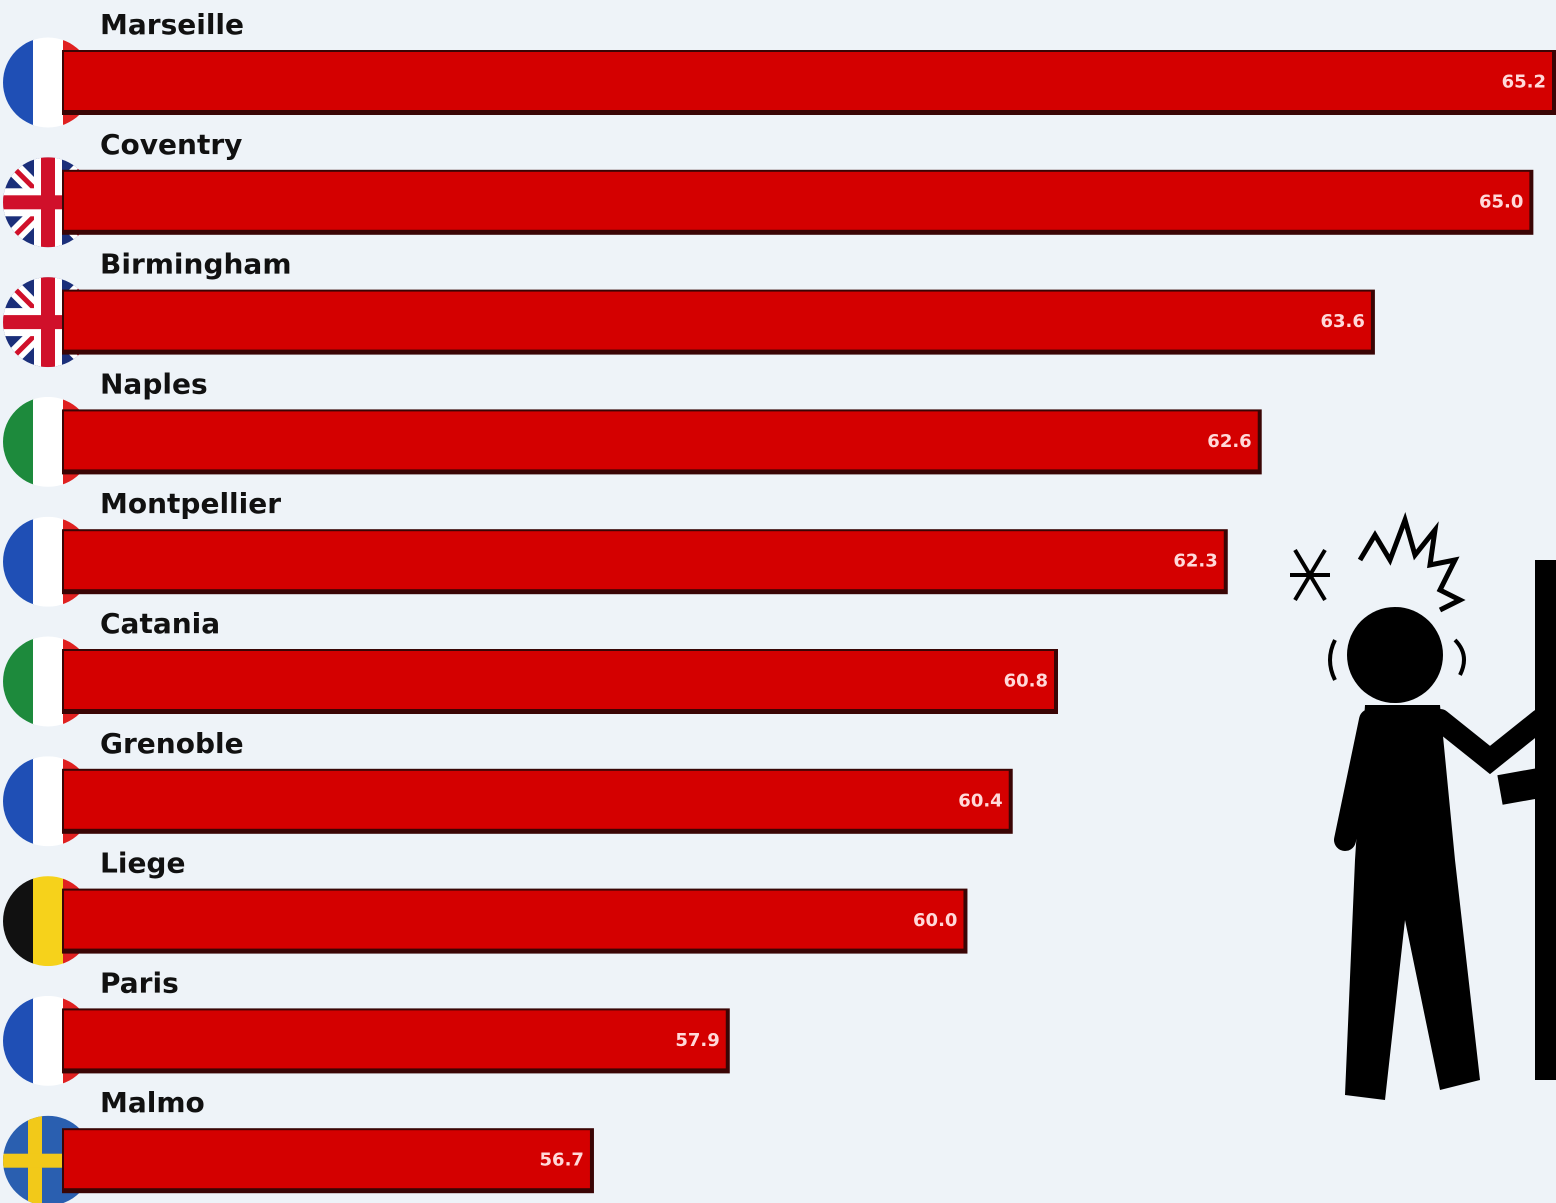 The width and height of the screenshot is (1556, 1203). What do you see at coordinates (196, 264) in the screenshot?
I see `category-label: Birmingham` at bounding box center [196, 264].